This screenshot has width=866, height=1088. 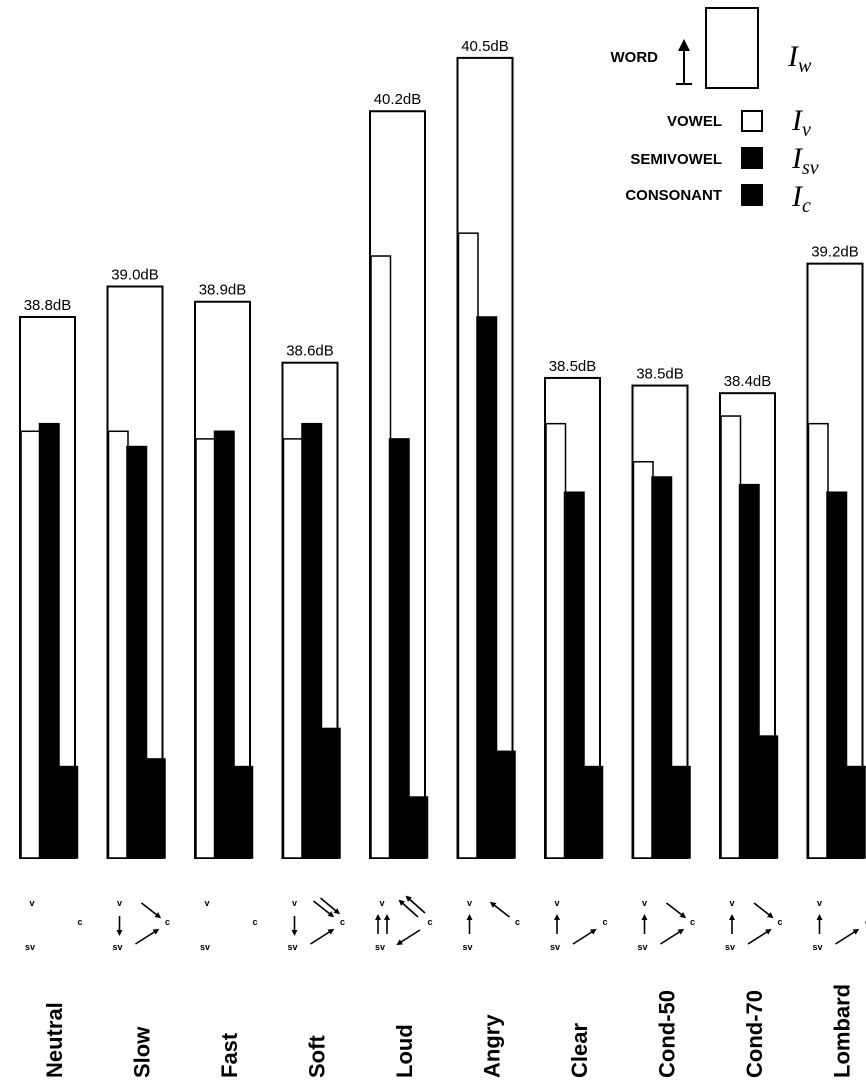 I want to click on category-label: Neutral, so click(x=54, y=1040).